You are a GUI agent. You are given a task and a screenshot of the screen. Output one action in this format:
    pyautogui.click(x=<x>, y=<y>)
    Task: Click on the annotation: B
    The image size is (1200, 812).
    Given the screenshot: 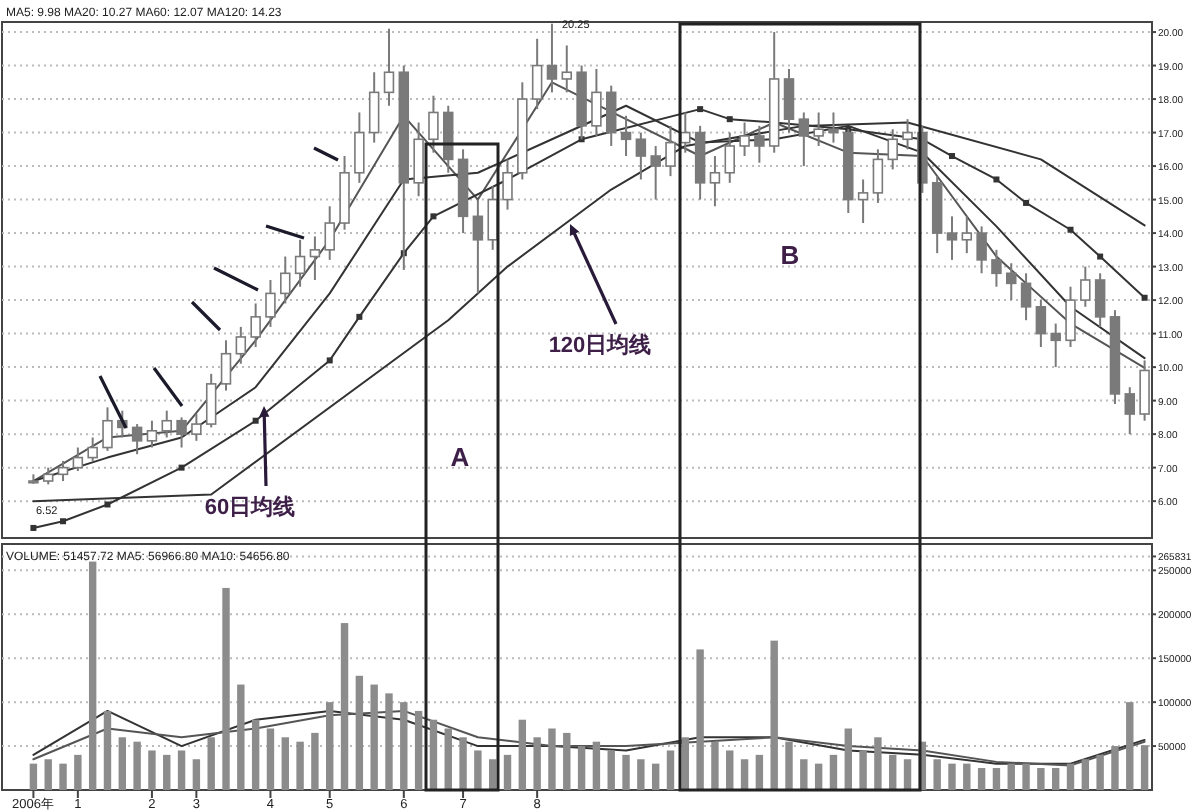 What is the action you would take?
    pyautogui.click(x=790, y=255)
    